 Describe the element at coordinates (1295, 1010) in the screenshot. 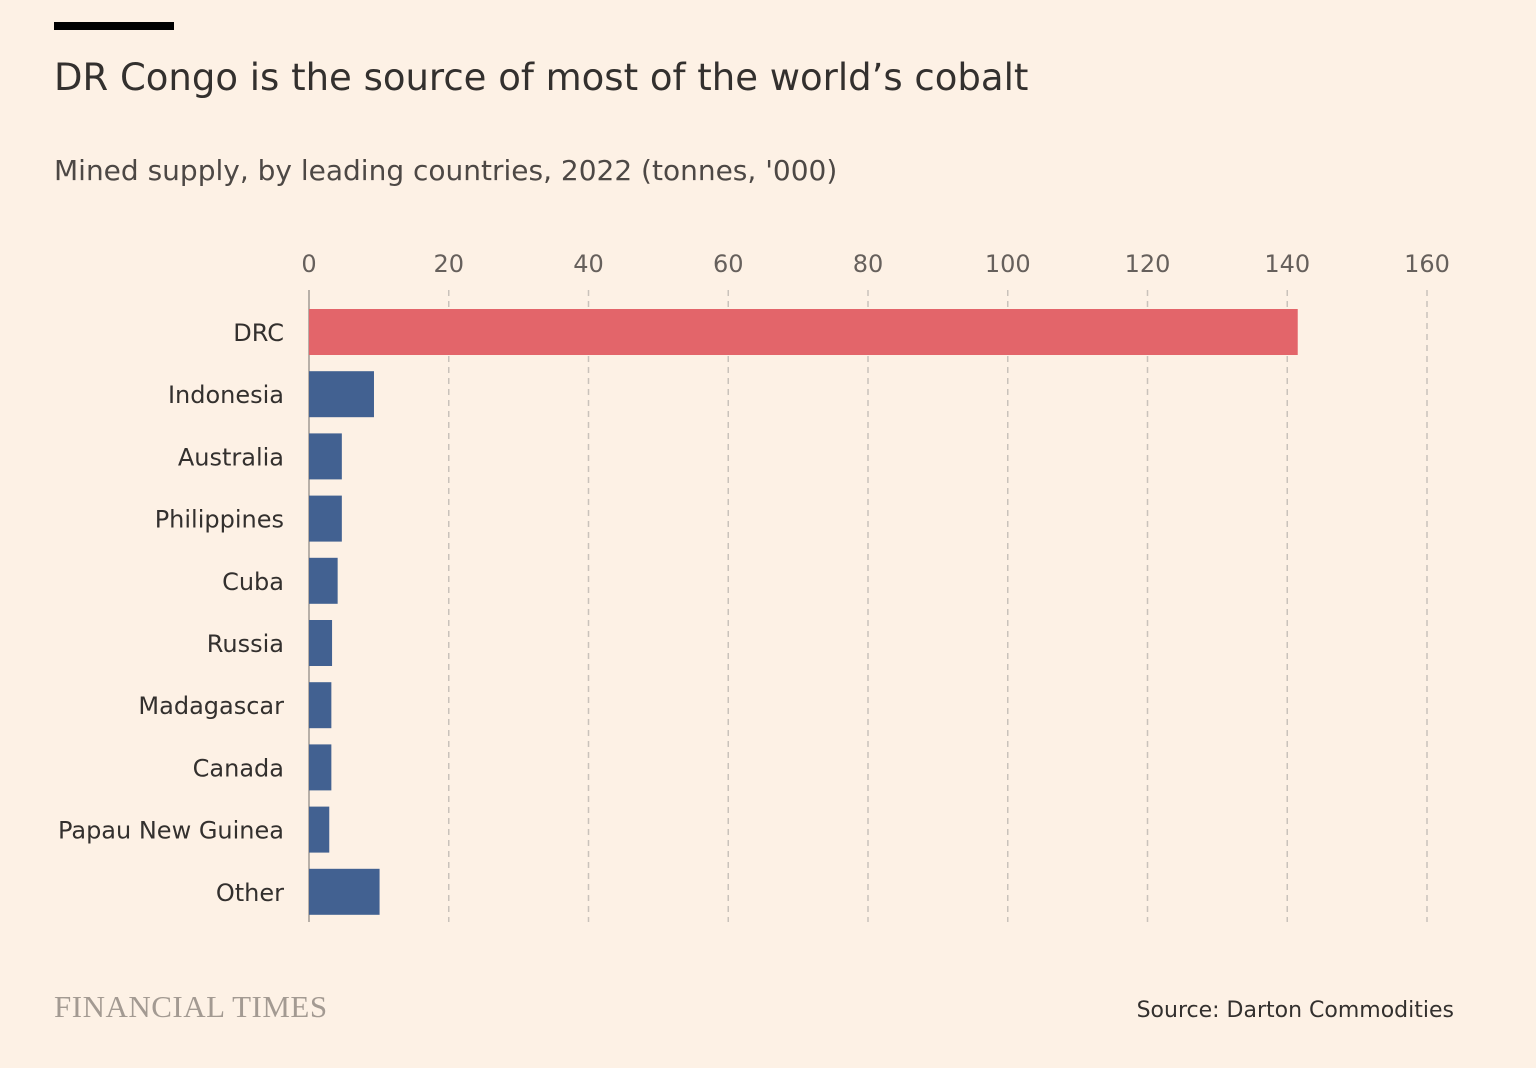

I see `source-note: Source: Darton Commodities` at that location.